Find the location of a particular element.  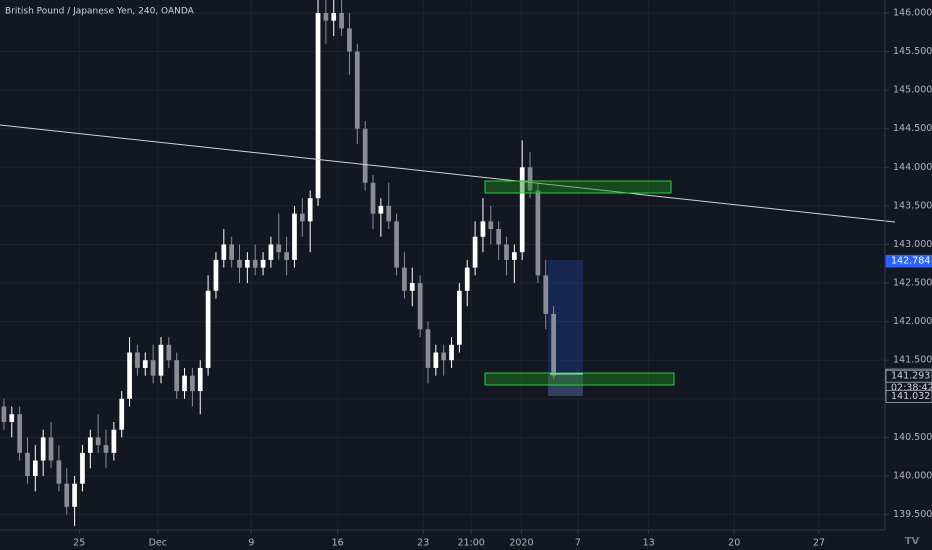

x-tick-label: 27 is located at coordinates (819, 543).